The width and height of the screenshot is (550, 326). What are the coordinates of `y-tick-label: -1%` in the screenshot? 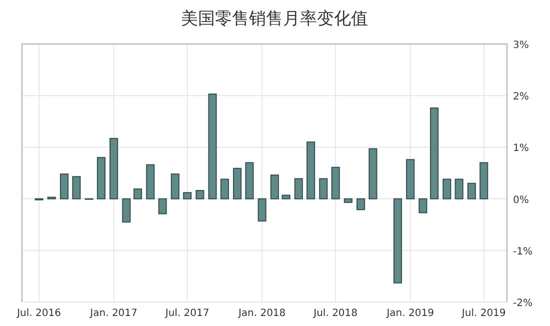 It's located at (522, 252).